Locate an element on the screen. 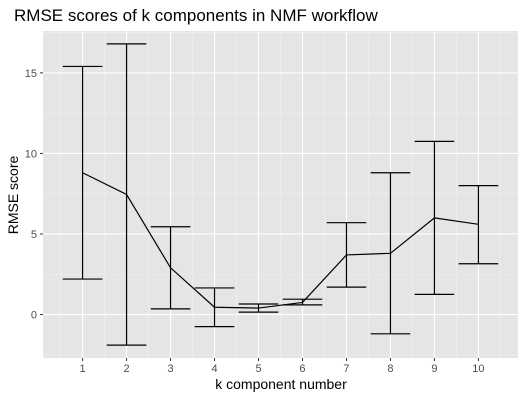 The height and width of the screenshot is (401, 526). x-tick-label: 10 is located at coordinates (478, 369).